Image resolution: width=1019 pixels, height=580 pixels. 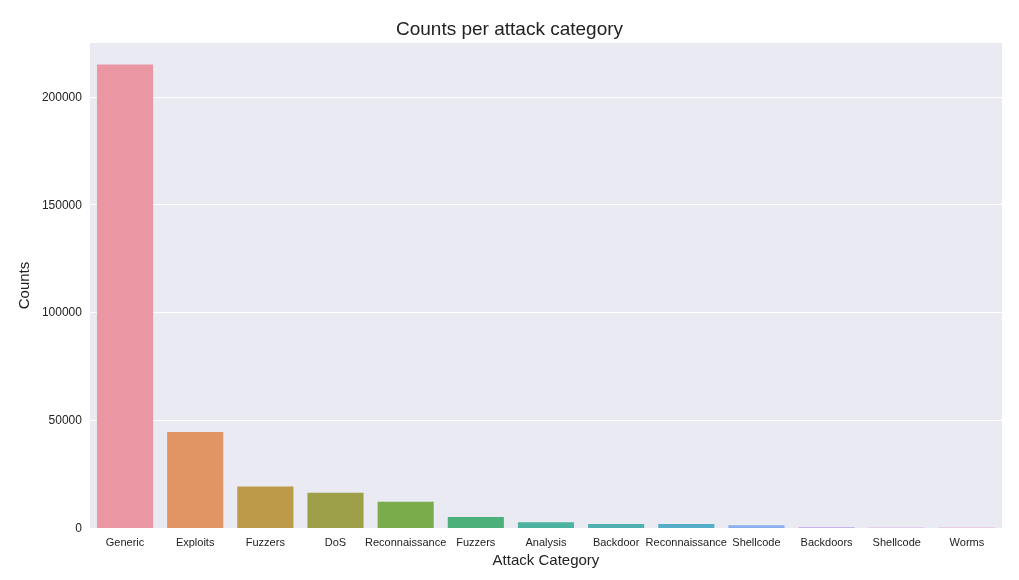 I want to click on y-tick-label: 200000, so click(x=62, y=96).